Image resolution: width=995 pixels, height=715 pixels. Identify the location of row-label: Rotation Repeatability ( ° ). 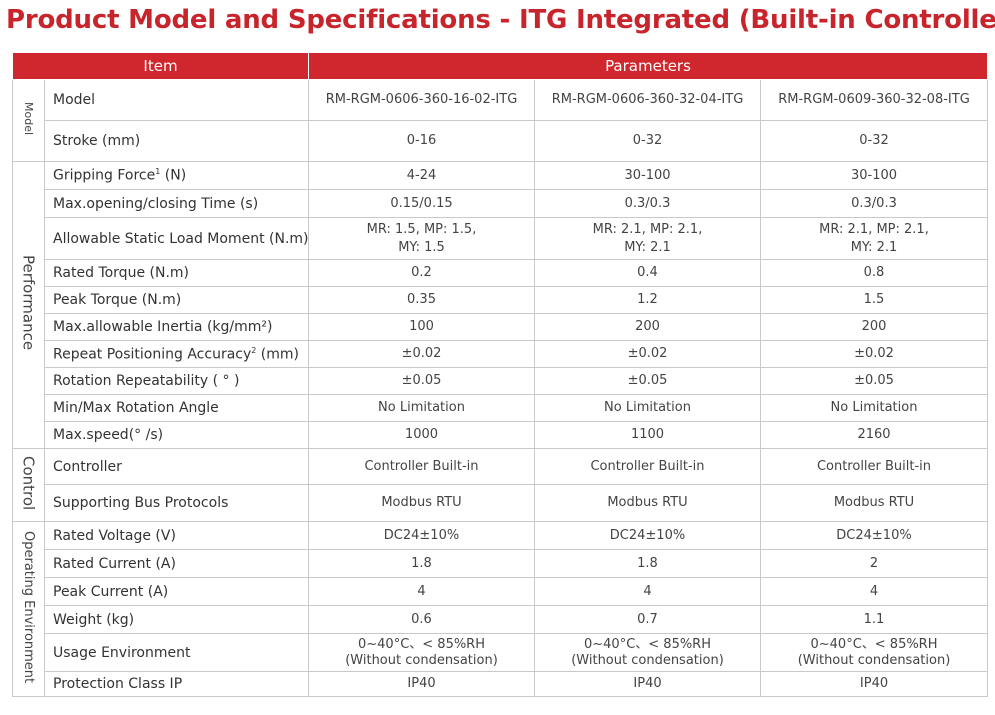
(176, 381).